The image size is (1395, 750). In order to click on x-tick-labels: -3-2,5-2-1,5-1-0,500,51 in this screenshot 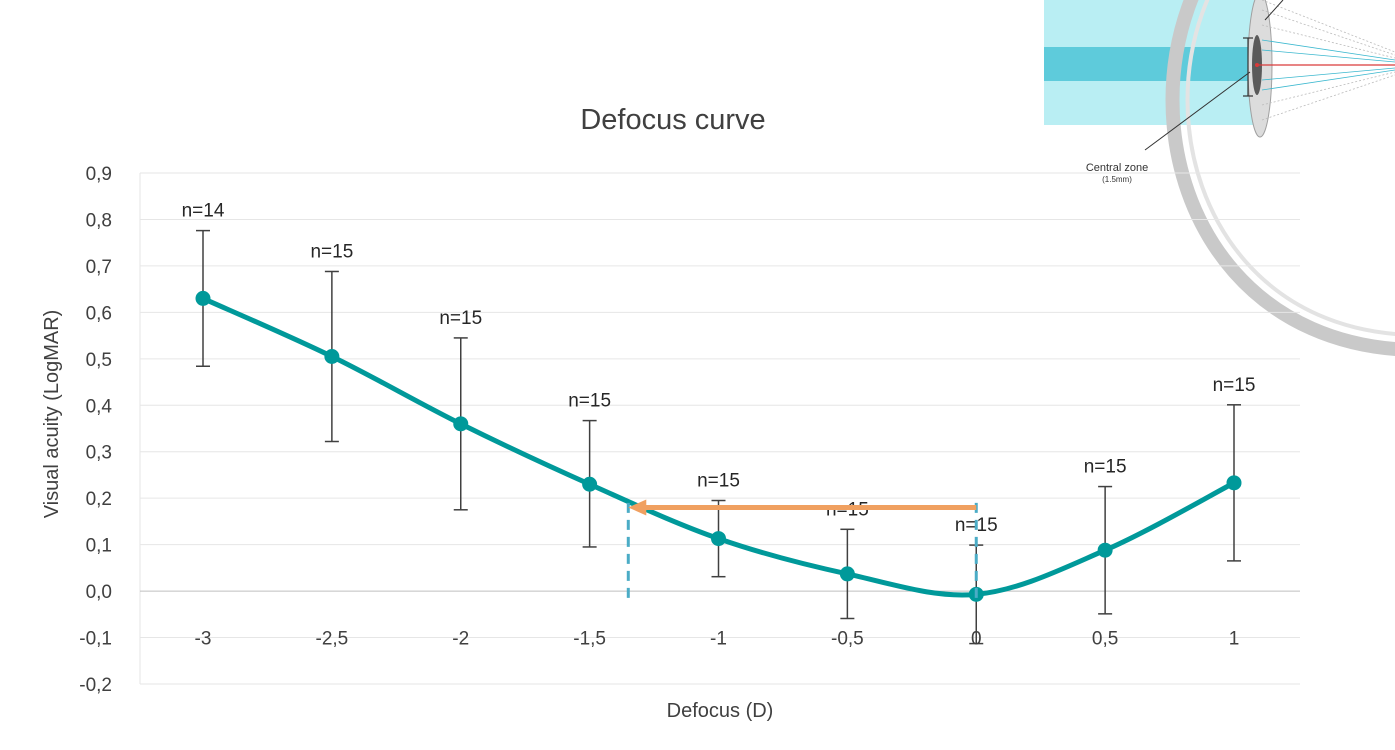, I will do `click(717, 639)`.